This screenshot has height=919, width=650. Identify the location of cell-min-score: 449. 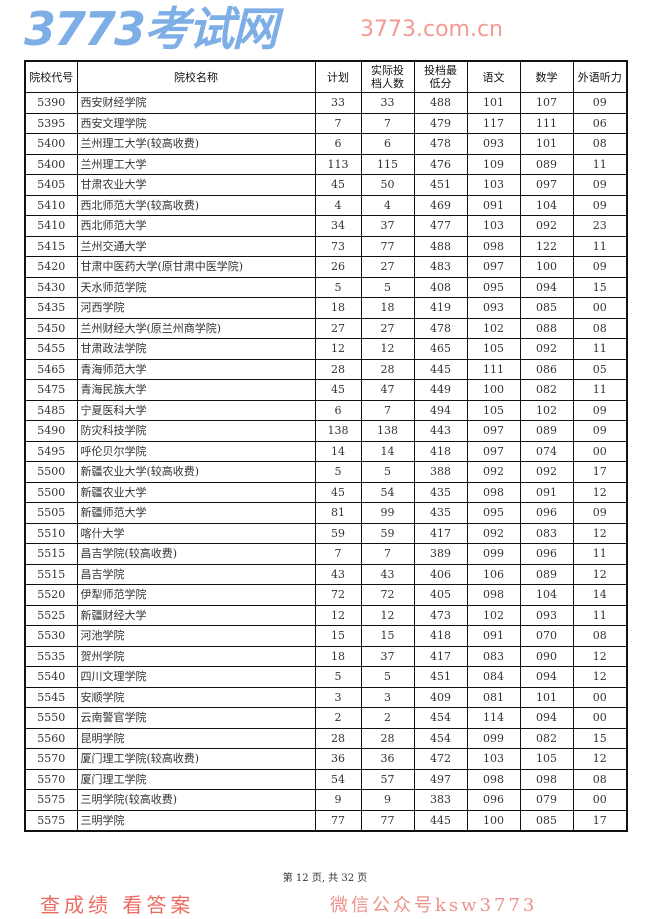
(440, 390).